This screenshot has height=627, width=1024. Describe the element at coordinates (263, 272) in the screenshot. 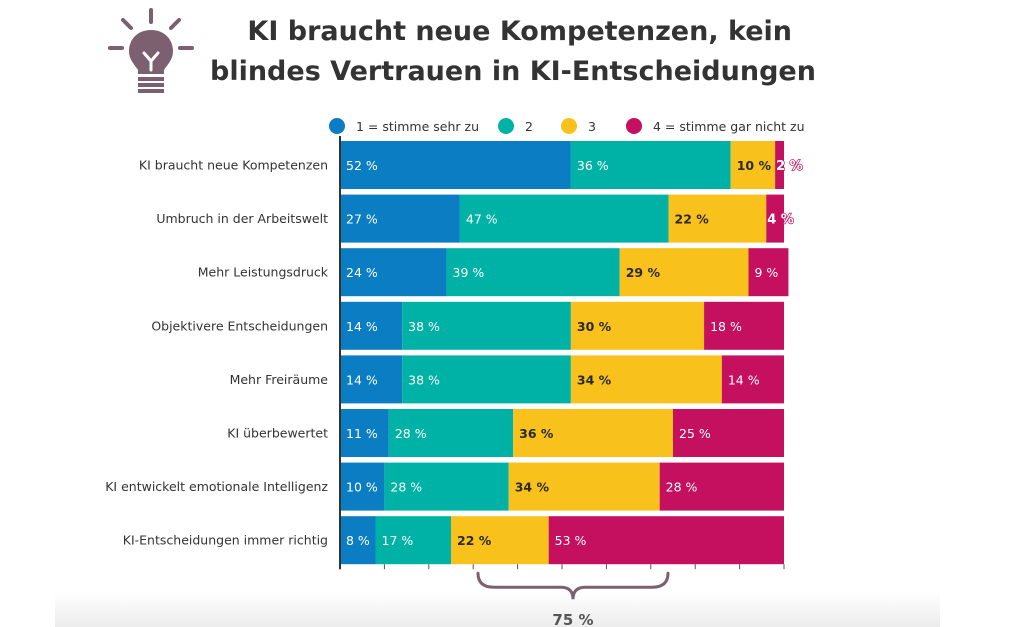

I see `category-label: Mehr Leistungsdruck` at that location.